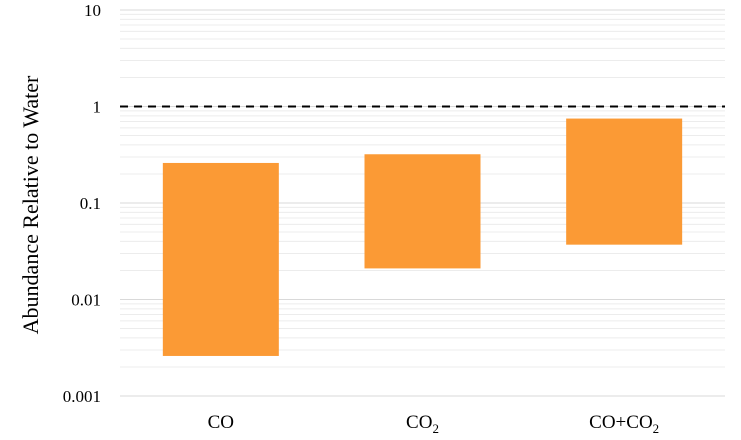 This screenshot has width=741, height=440. What do you see at coordinates (221, 422) in the screenshot?
I see `x-category-label: CO` at bounding box center [221, 422].